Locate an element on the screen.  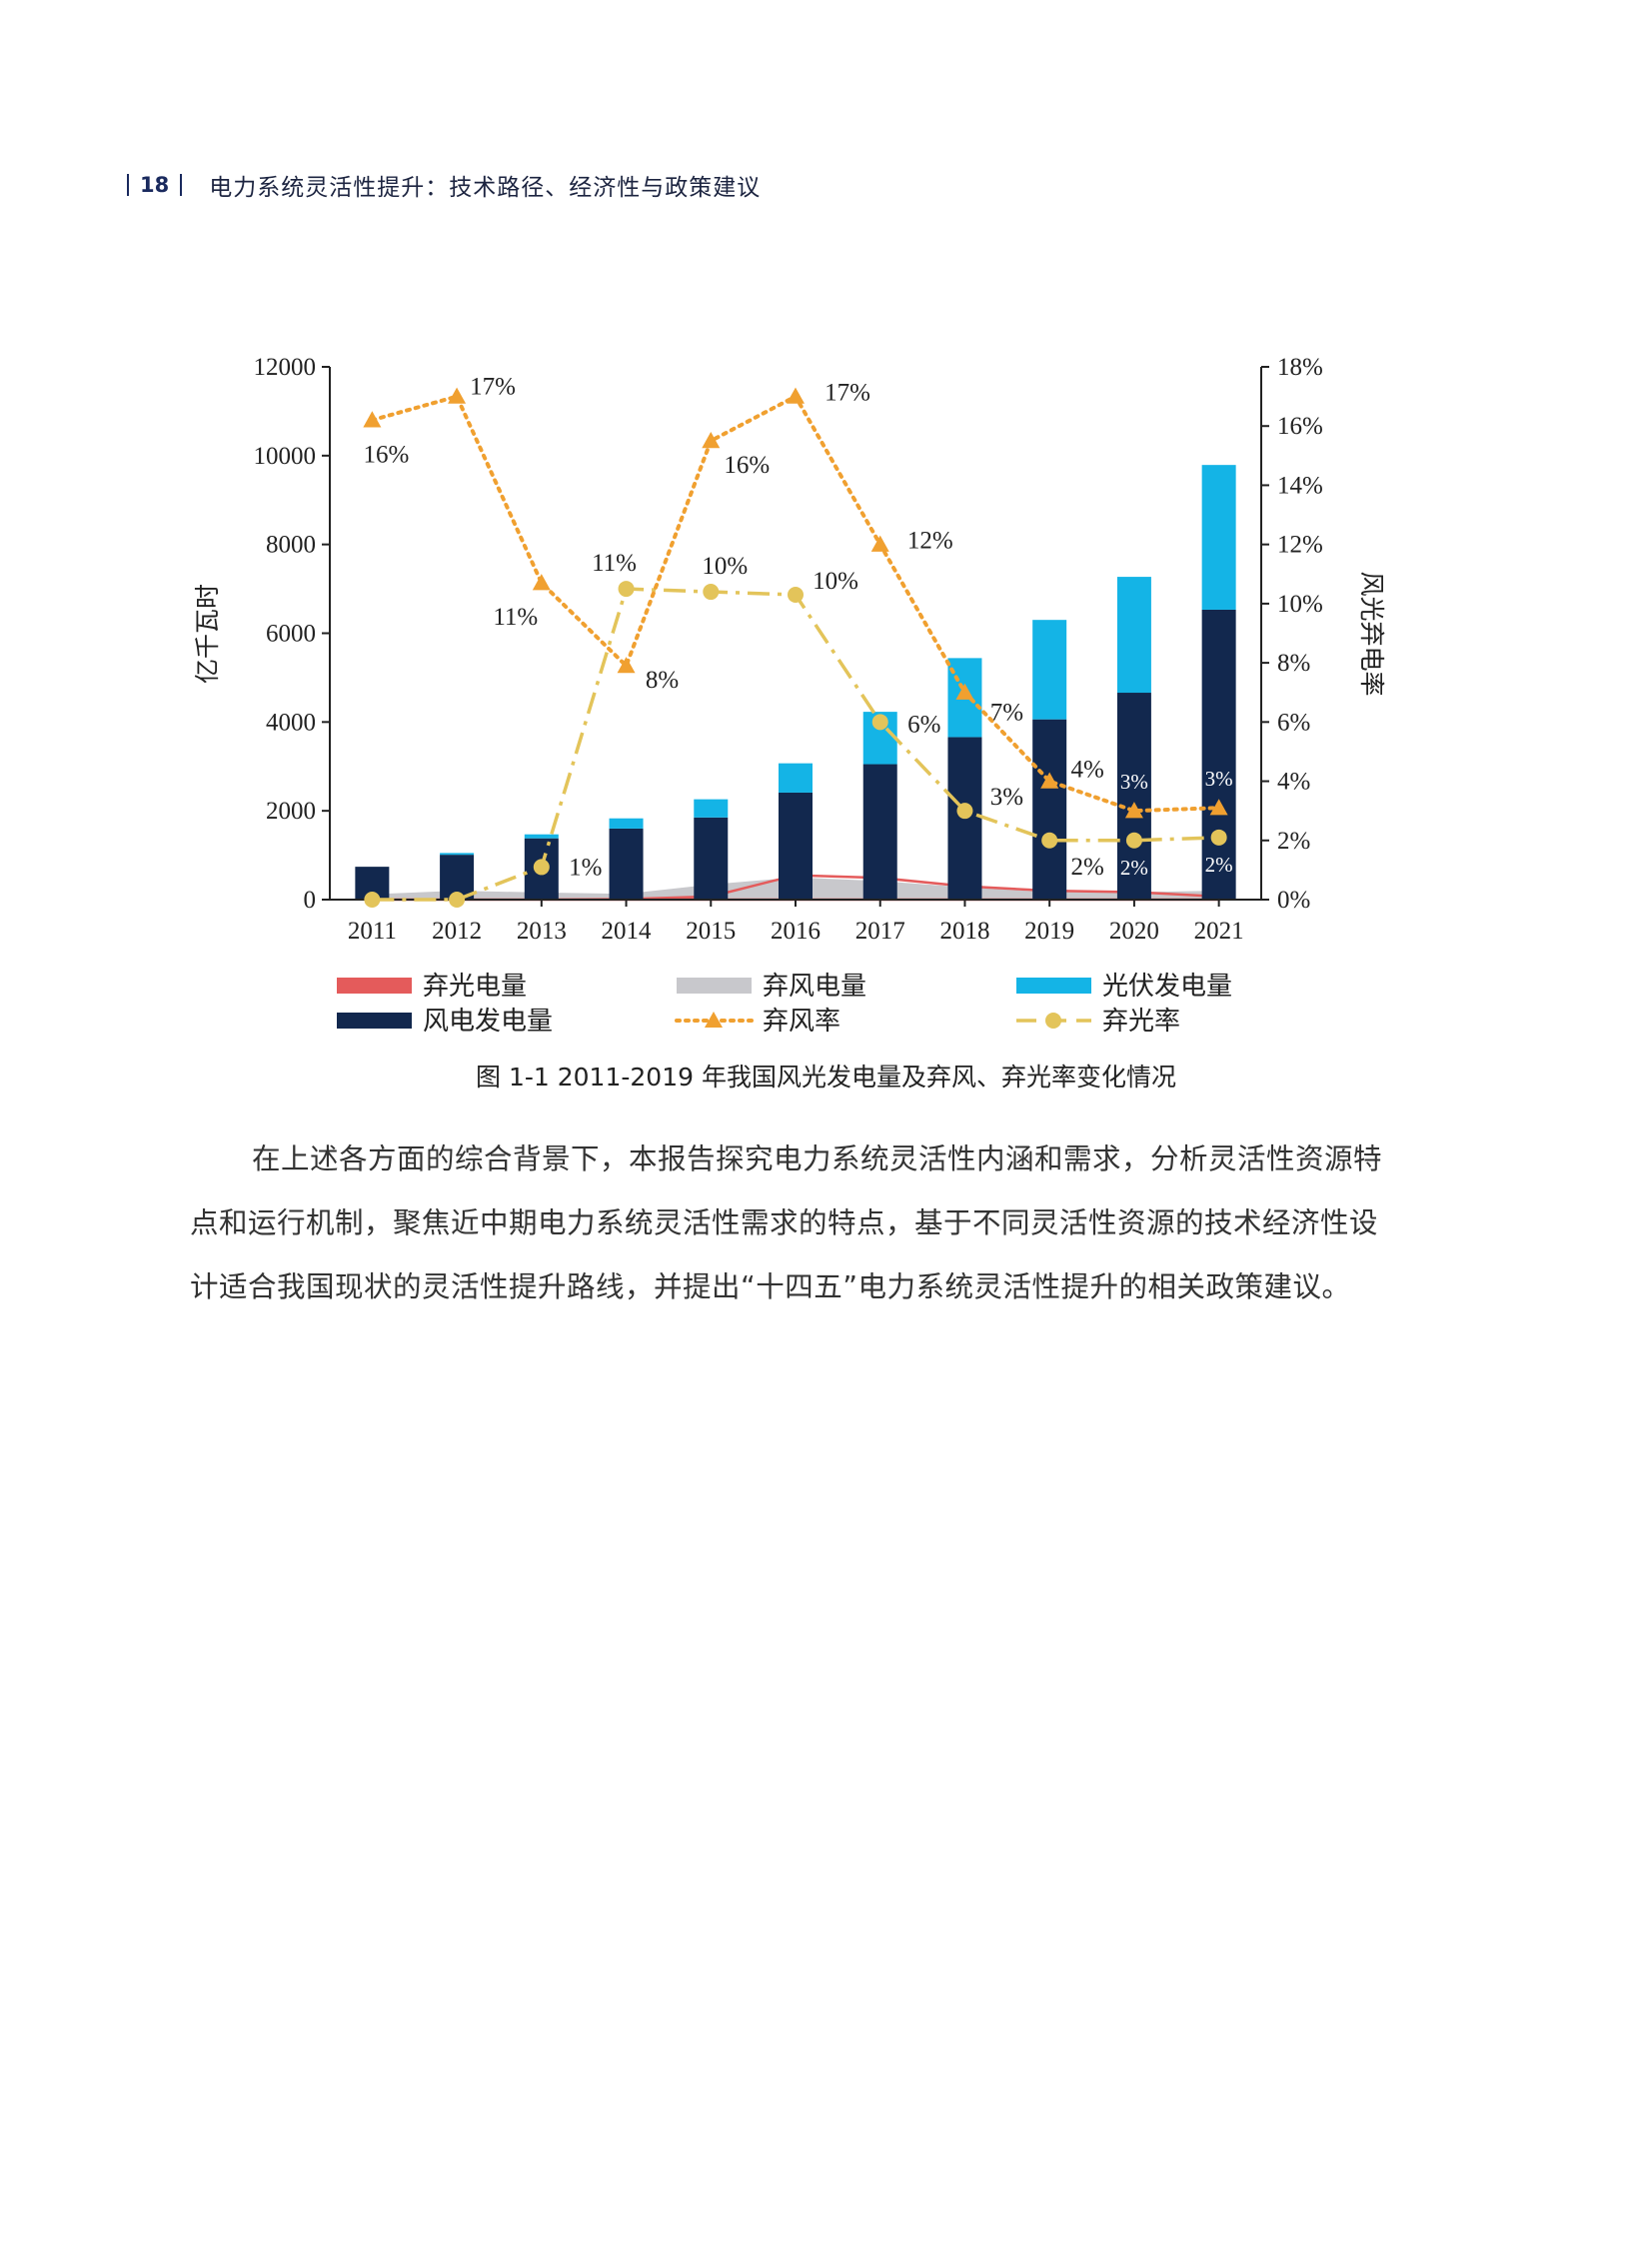
page-number: 18 is located at coordinates (155, 185).